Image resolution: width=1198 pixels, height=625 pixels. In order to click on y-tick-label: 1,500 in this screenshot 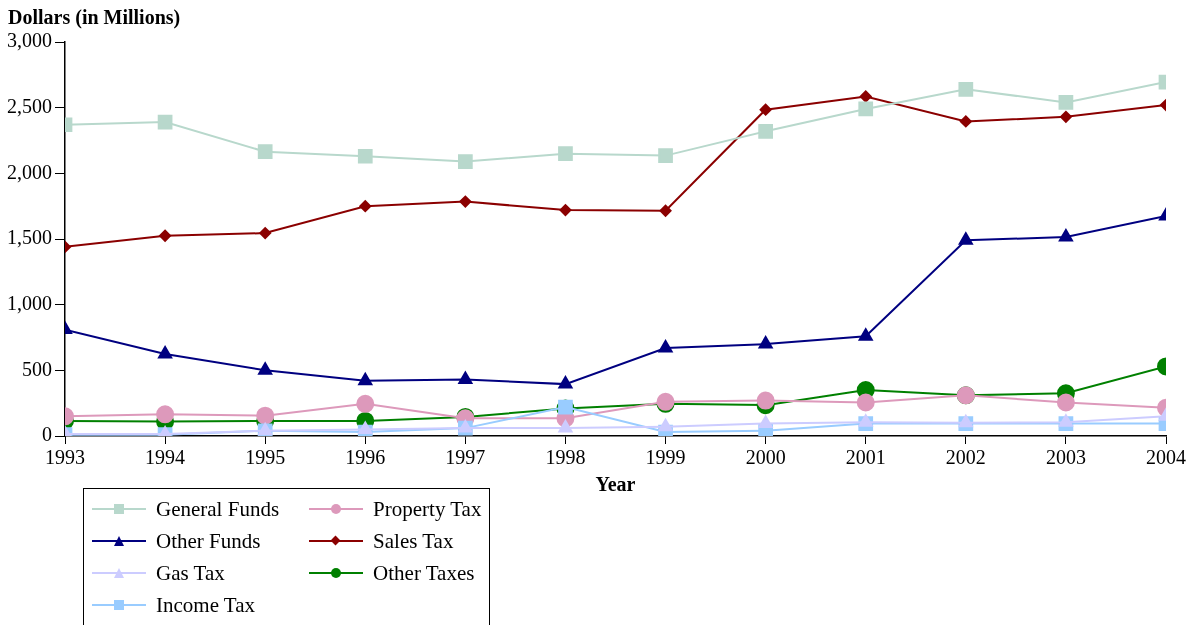, I will do `click(29, 237)`.